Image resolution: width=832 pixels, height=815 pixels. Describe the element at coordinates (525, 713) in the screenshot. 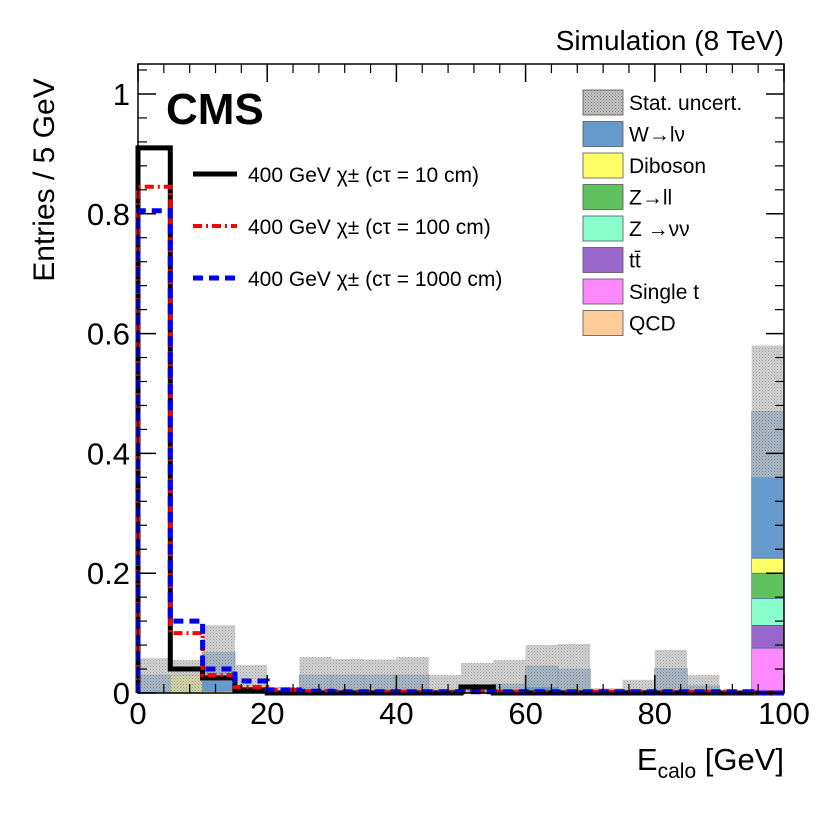

I see `x-tick-label-3: 60` at that location.